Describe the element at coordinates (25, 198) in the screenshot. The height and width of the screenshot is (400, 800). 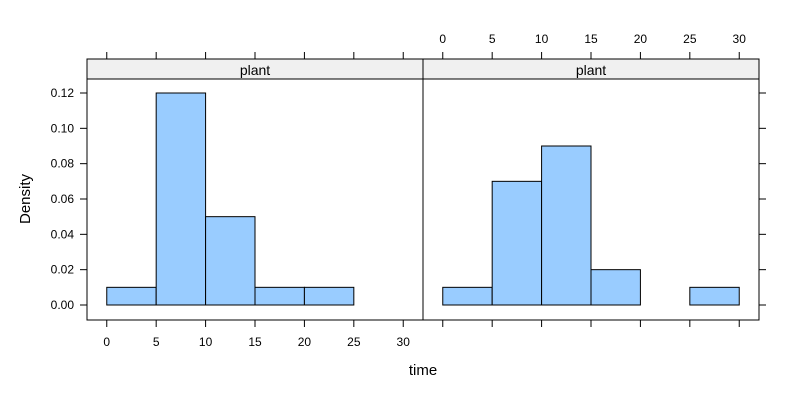
I see `y-axis-label: Density` at that location.